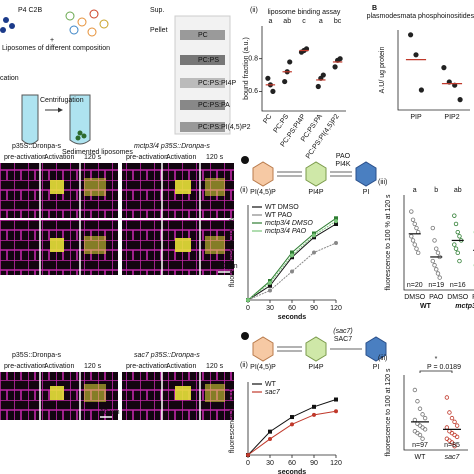  I want to click on label: Pellet, so click(159, 30).